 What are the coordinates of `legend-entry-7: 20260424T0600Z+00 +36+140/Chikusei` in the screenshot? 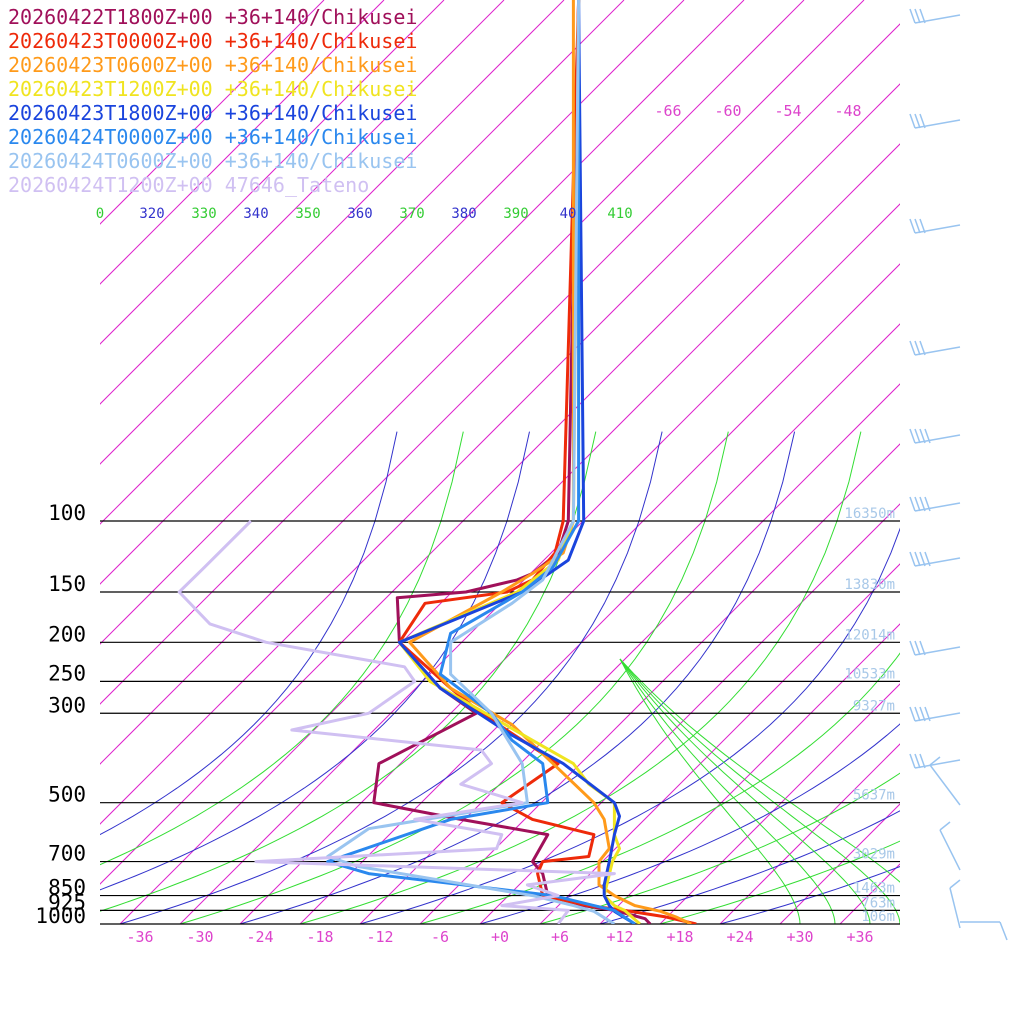 It's located at (212, 161).